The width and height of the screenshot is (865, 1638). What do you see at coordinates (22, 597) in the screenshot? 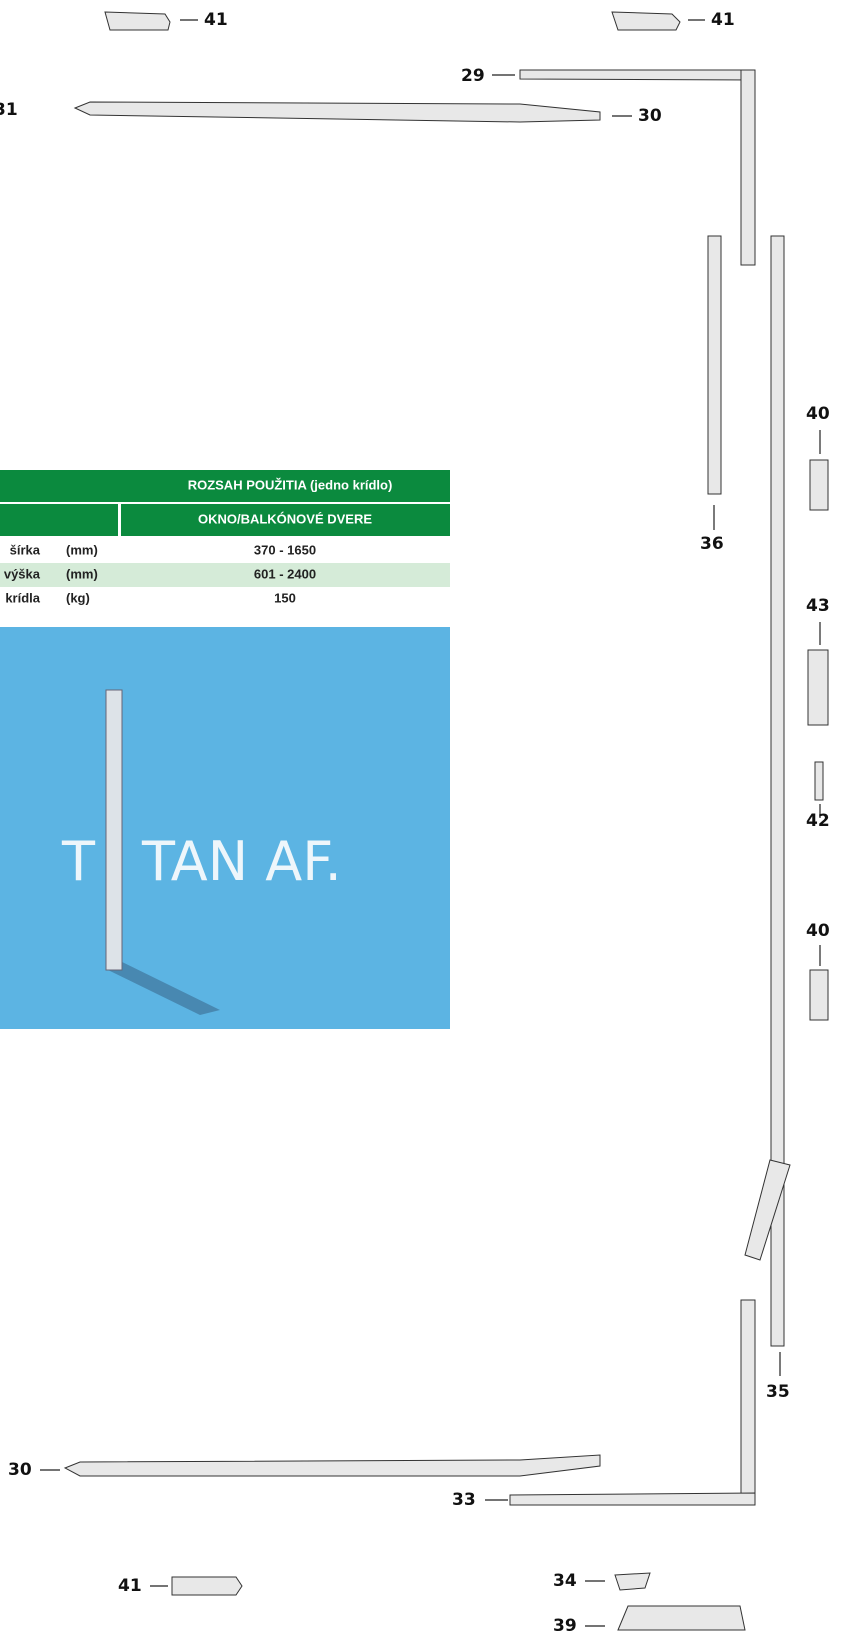
I see `table-cell: krídla` at bounding box center [22, 597].